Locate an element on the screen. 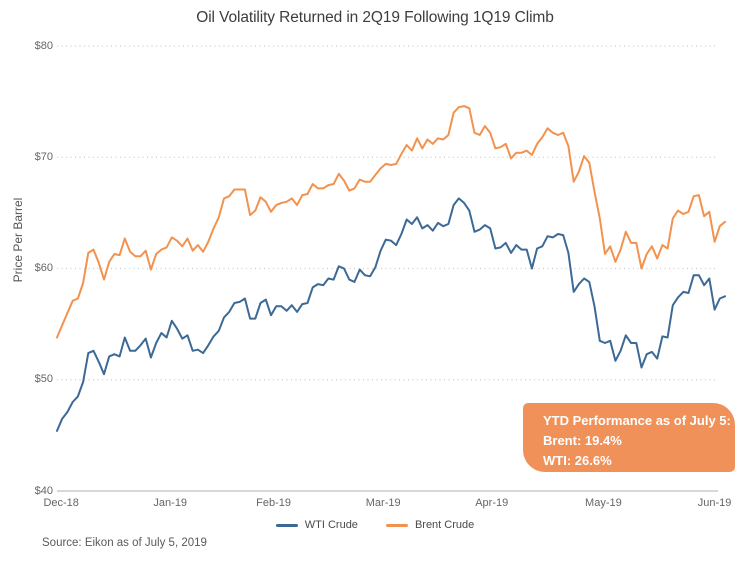  callout-line-1: YTD Performance as of July 5: is located at coordinates (637, 420).